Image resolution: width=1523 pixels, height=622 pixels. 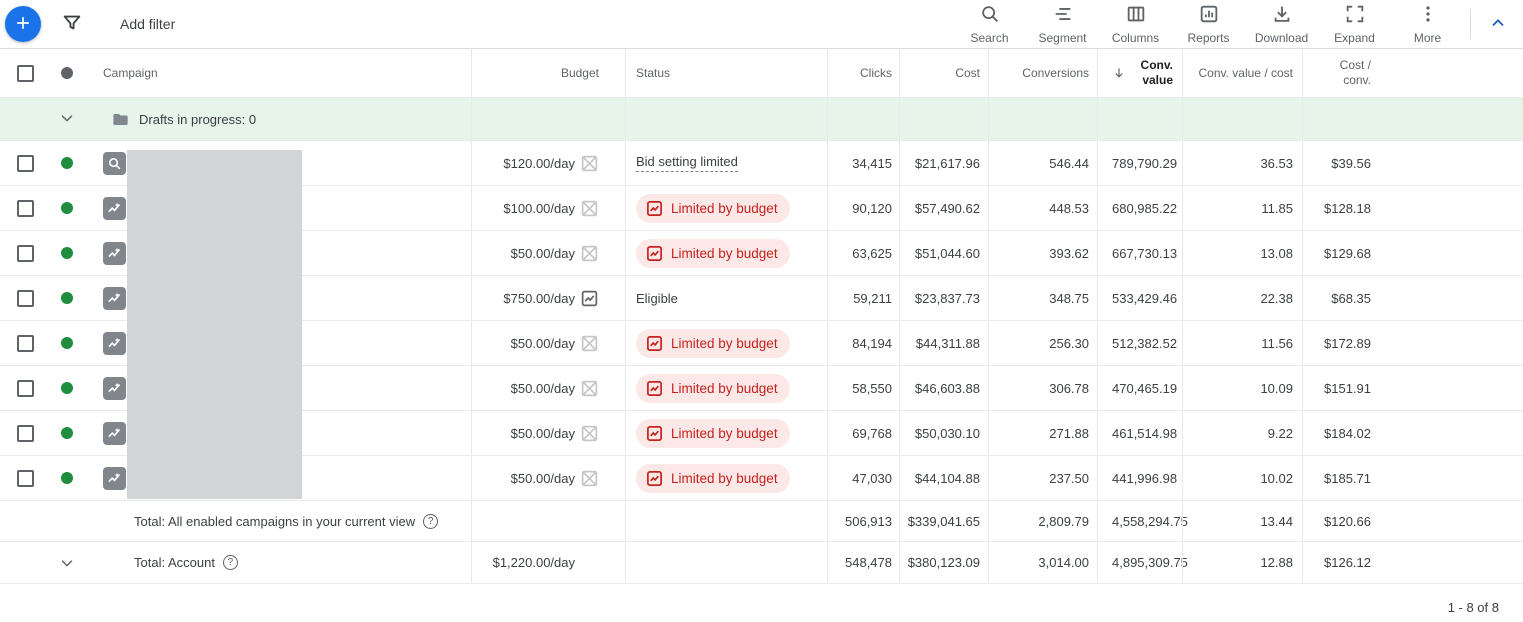 I want to click on toolbar-reports-button: Reports, so click(x=1208, y=24).